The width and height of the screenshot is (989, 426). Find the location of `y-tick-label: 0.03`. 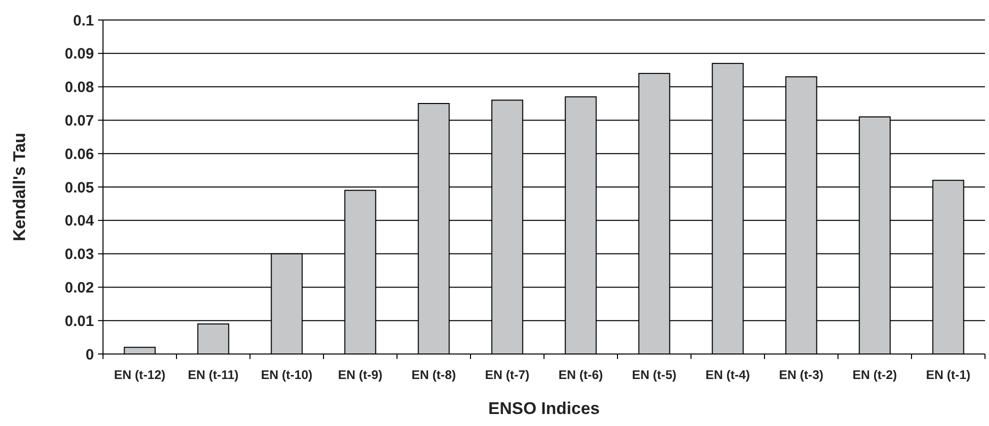

y-tick-label: 0.03 is located at coordinates (79, 255).